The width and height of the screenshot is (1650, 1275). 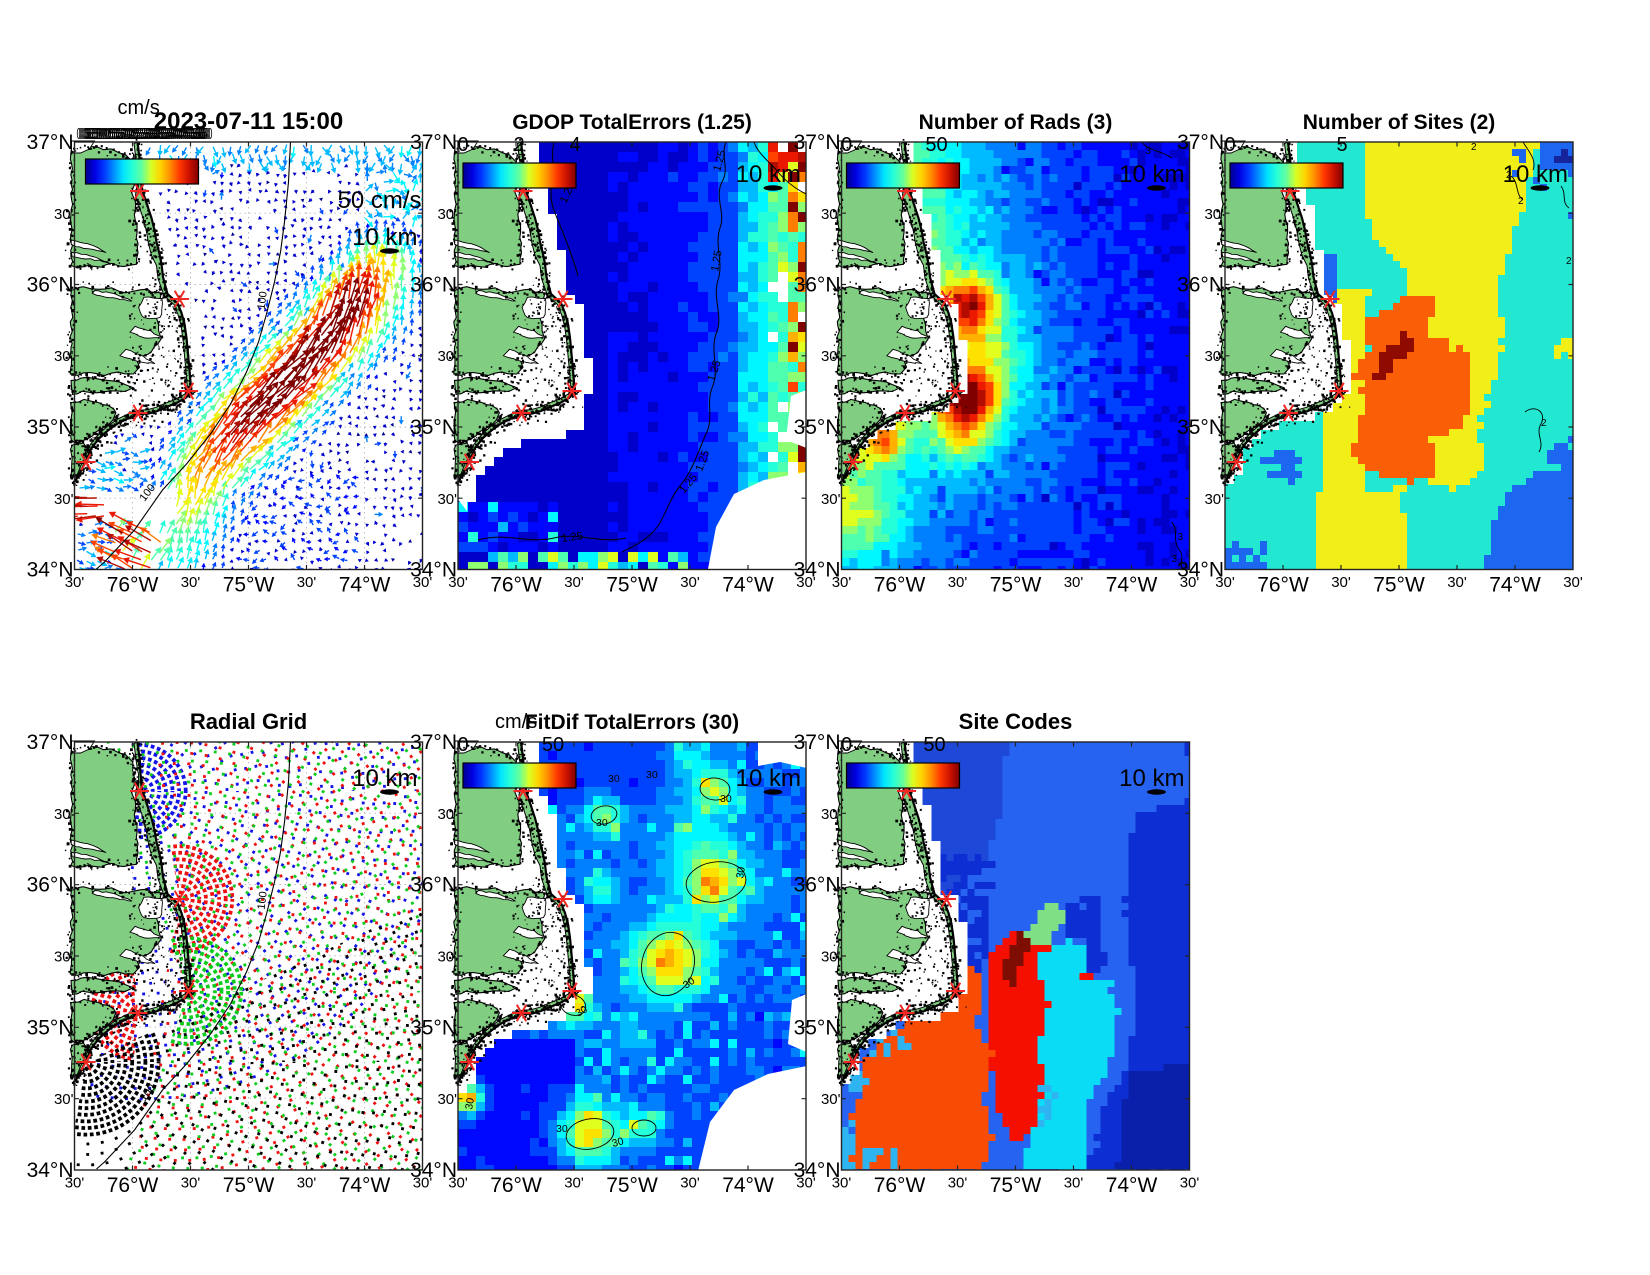 What do you see at coordinates (1016, 721) in the screenshot?
I see `svg-text: Site Codes` at bounding box center [1016, 721].